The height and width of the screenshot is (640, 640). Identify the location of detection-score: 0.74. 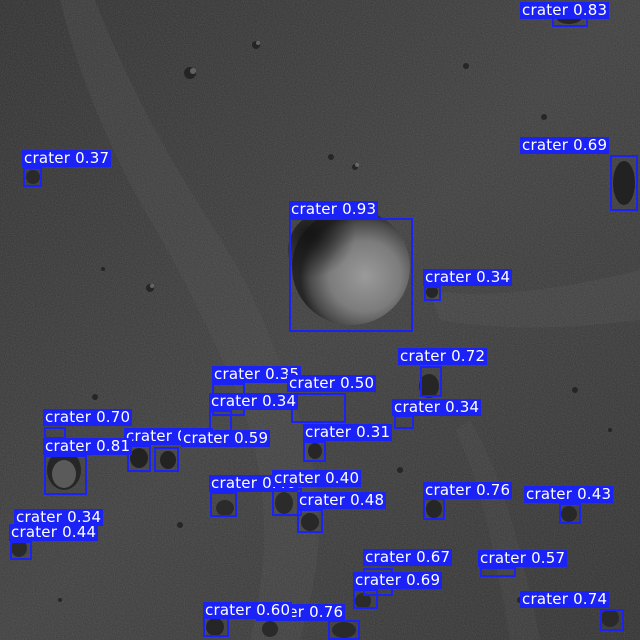
(590, 599).